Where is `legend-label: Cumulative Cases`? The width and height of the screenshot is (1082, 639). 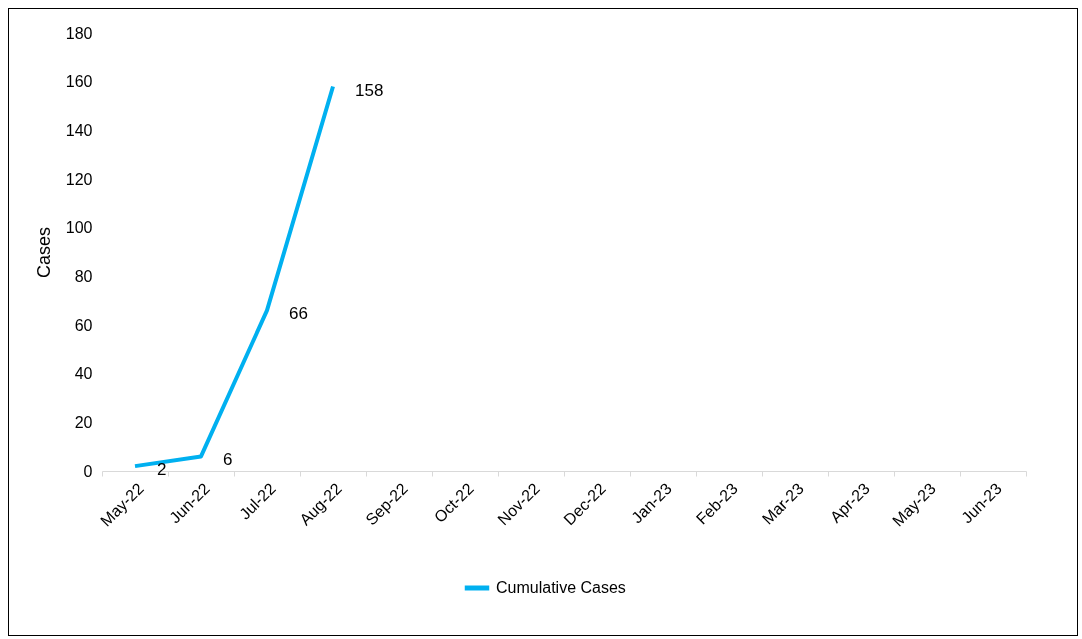 legend-label: Cumulative Cases is located at coordinates (561, 587).